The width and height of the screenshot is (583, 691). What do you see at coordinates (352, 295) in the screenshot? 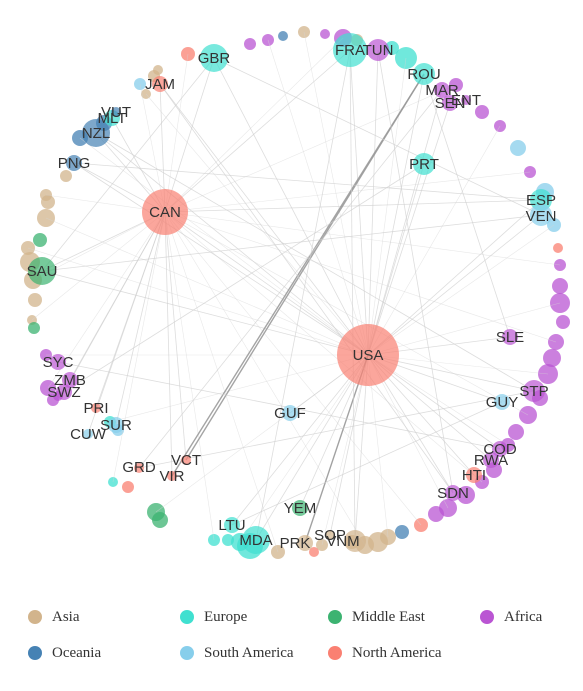
I see `network-edge-fra-vnm` at bounding box center [352, 295].